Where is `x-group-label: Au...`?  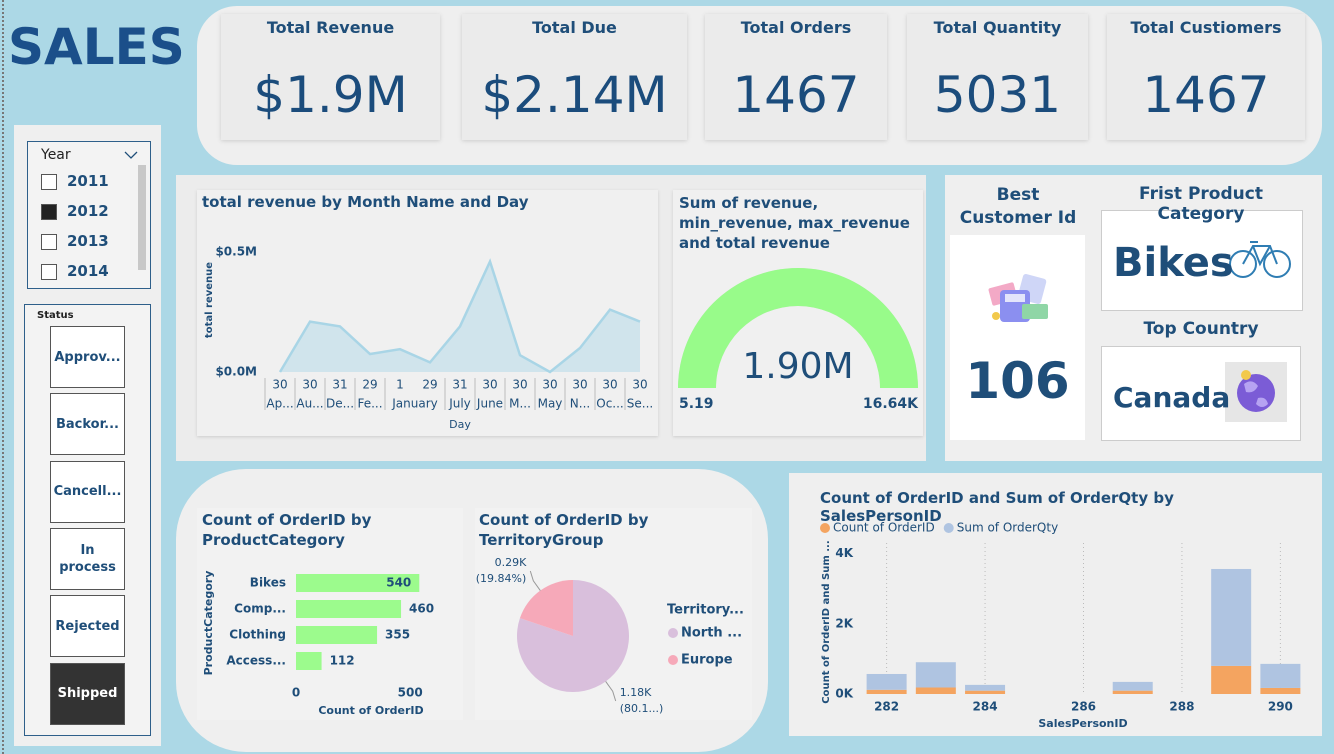
x-group-label: Au... is located at coordinates (309, 404).